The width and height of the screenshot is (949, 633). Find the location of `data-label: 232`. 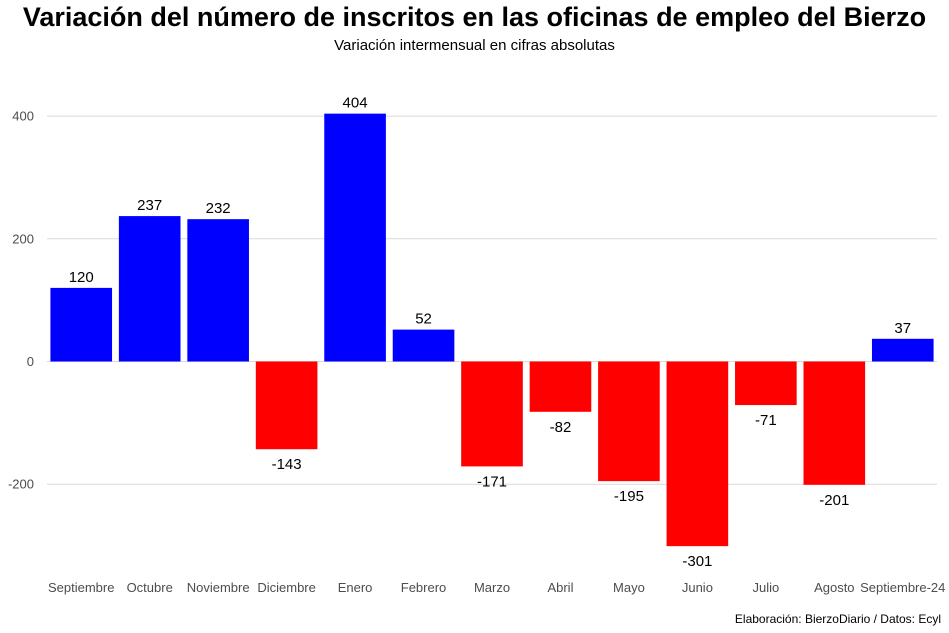

data-label: 232 is located at coordinates (218, 208).